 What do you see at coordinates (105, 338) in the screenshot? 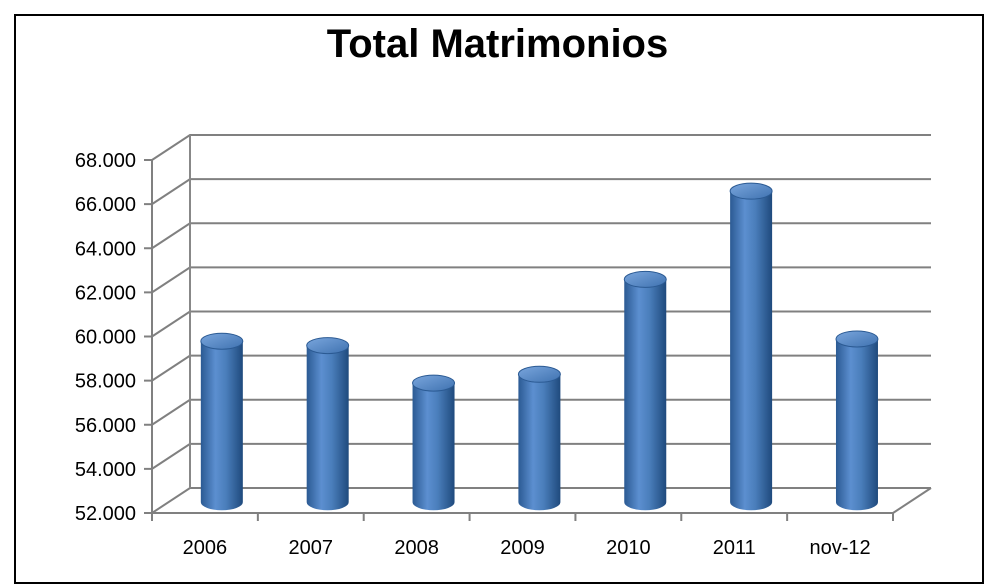
I see `y-tick-label: 60.000` at bounding box center [105, 338].